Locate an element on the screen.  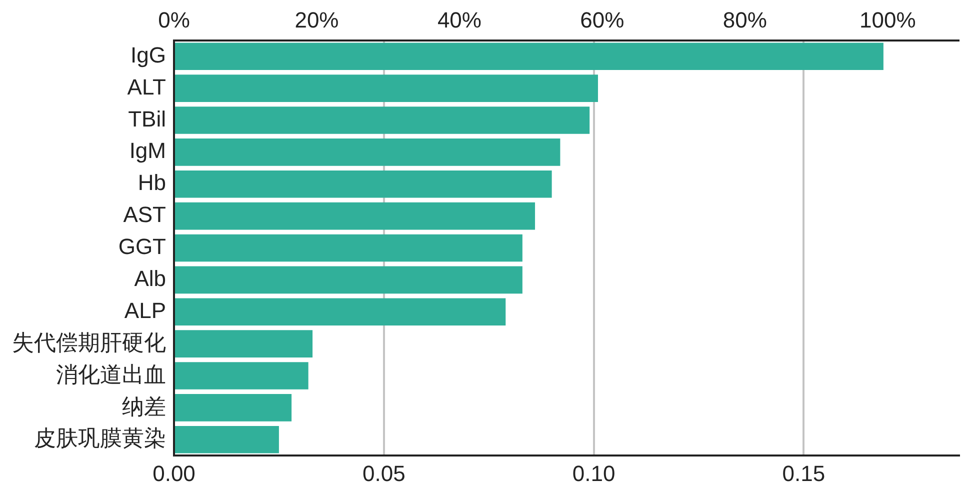
x2-tick-label: 80% is located at coordinates (744, 19).